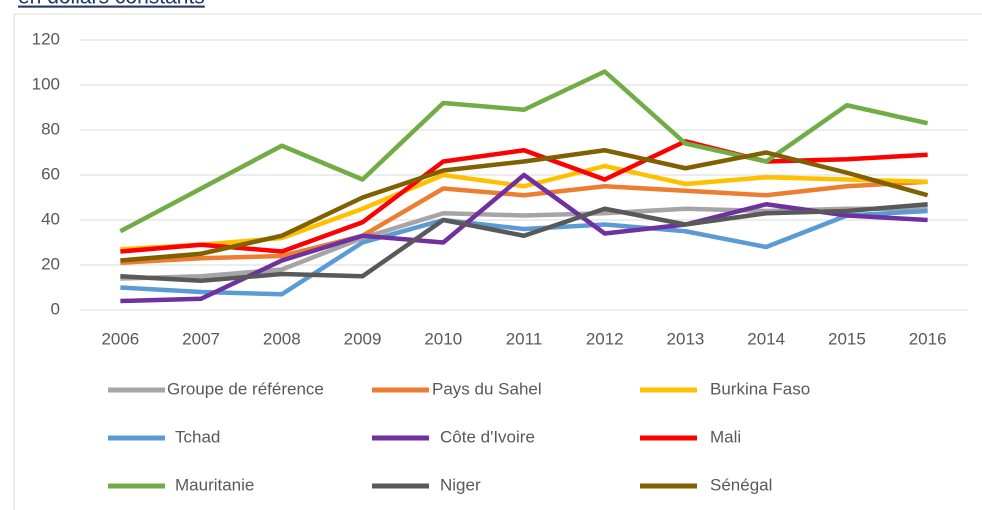 This screenshot has width=982, height=510. I want to click on x-tick-label: 2011, so click(524, 338).